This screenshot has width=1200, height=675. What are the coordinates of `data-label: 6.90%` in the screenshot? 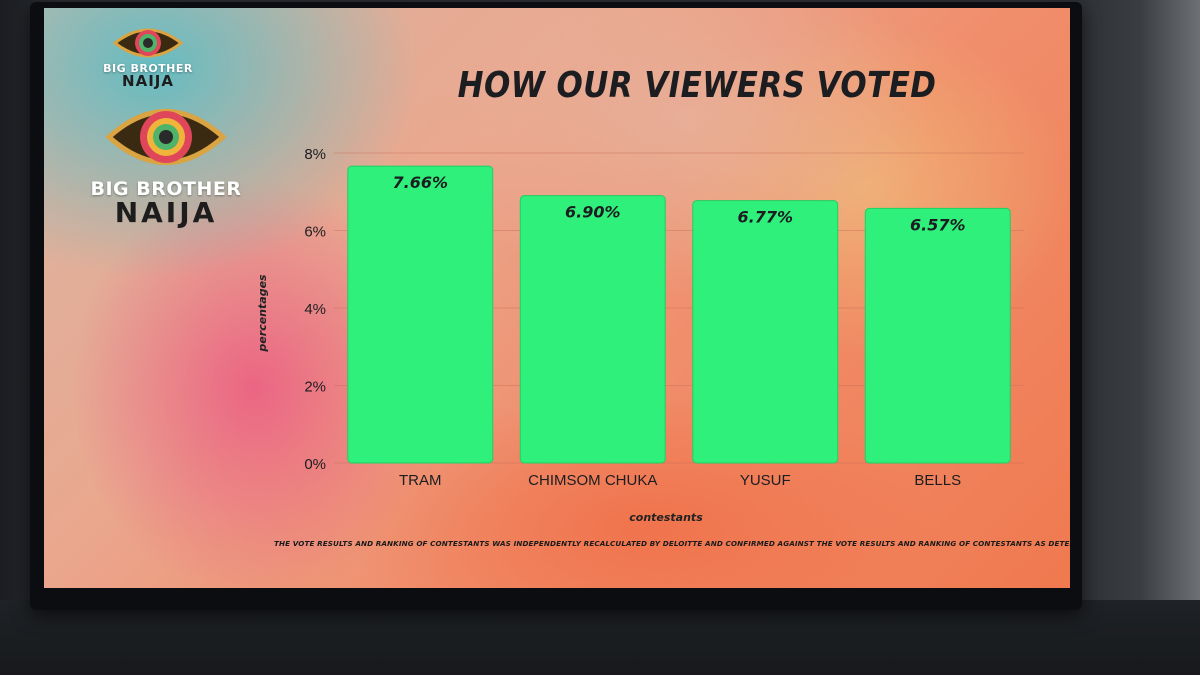 It's located at (593, 212).